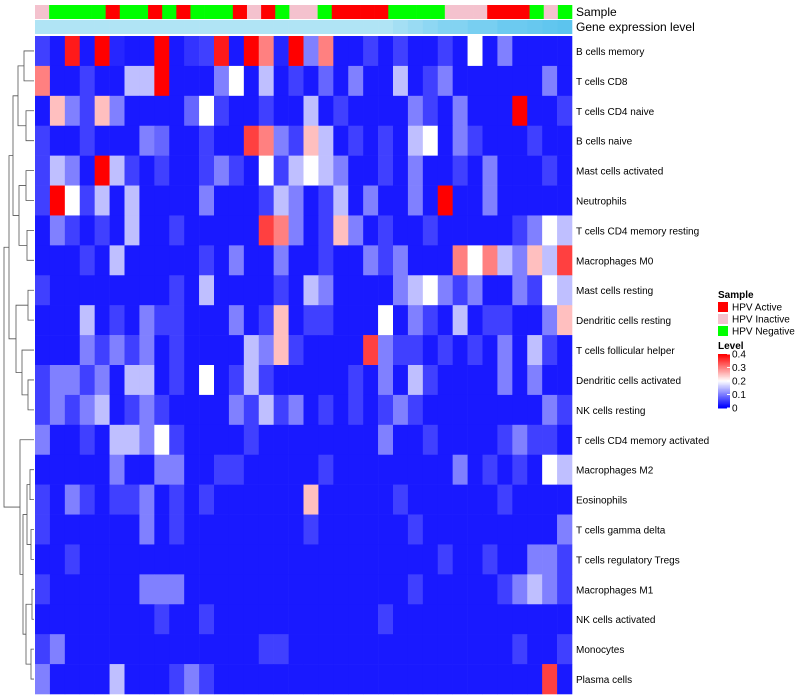 The image size is (800, 700). I want to click on level-legend-title: Level, so click(731, 346).